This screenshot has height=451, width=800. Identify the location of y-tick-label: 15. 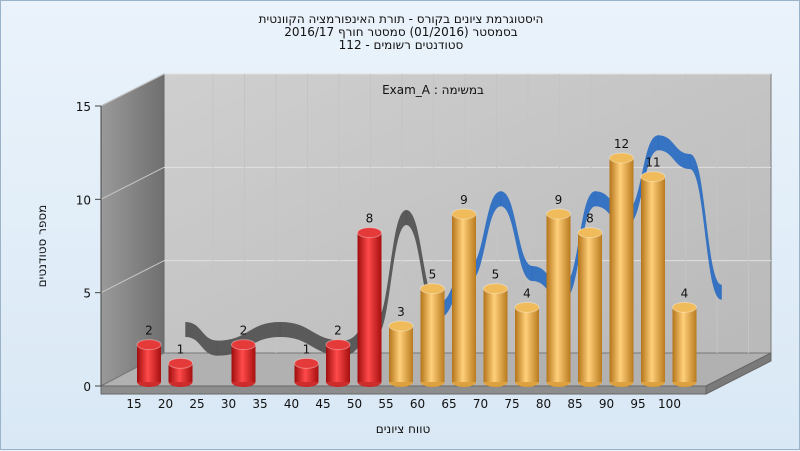
(83, 107).